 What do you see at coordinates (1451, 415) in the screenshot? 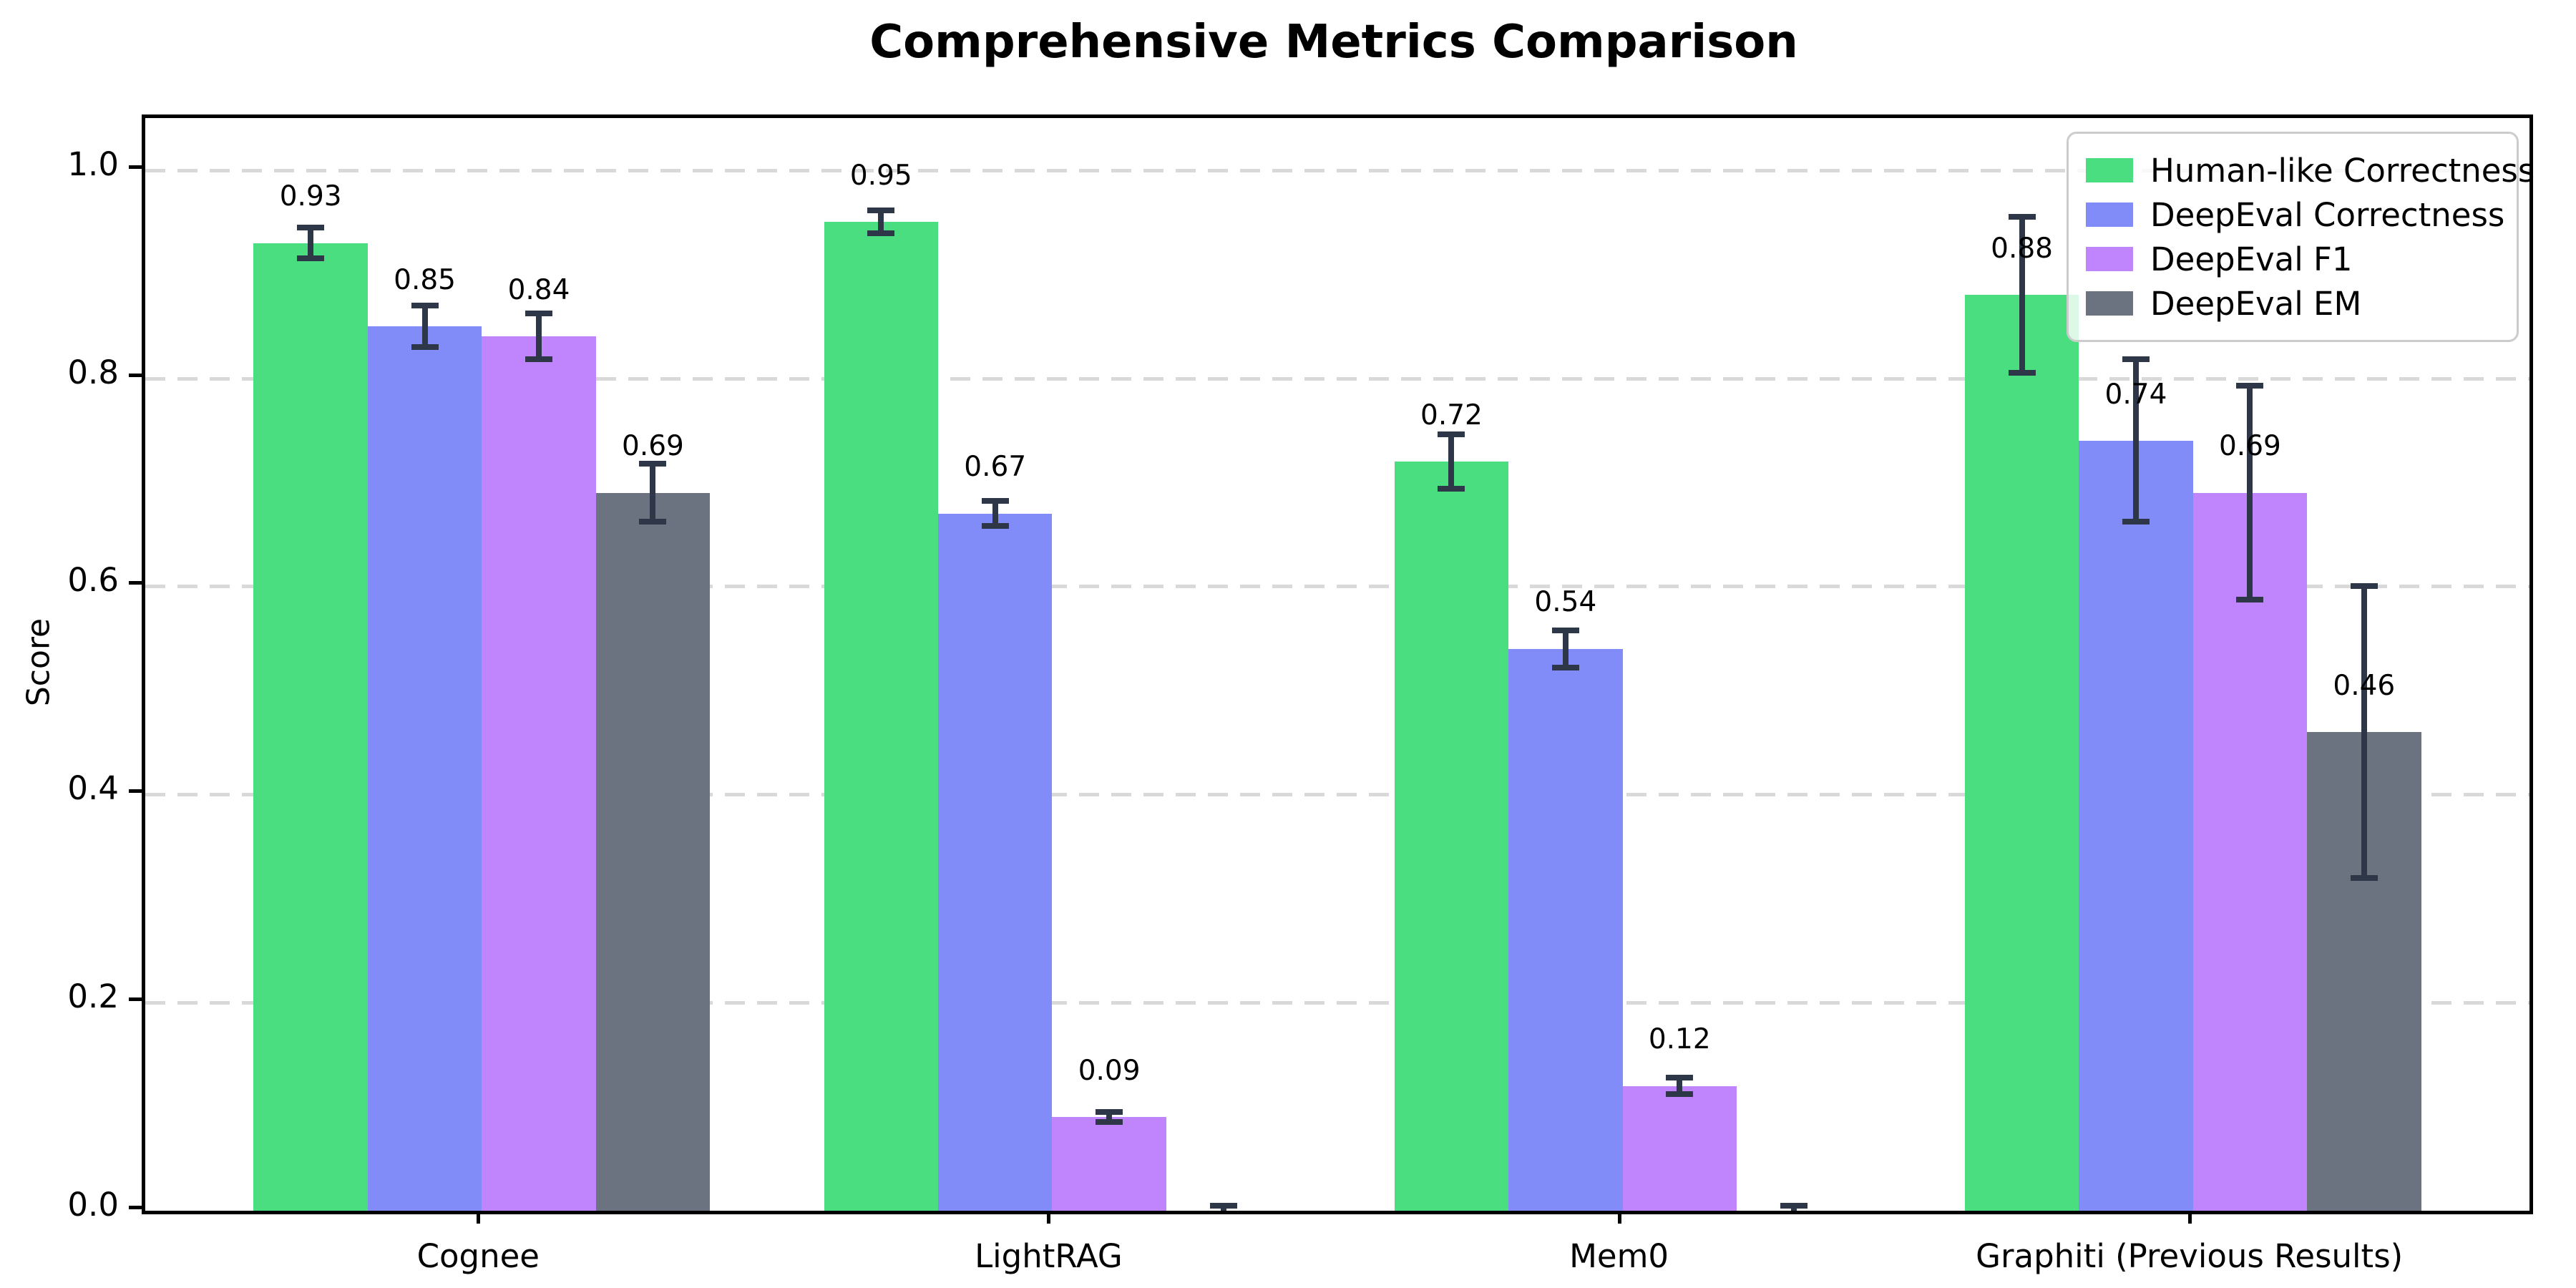
I see `bar-value-label: 0.72` at bounding box center [1451, 415].